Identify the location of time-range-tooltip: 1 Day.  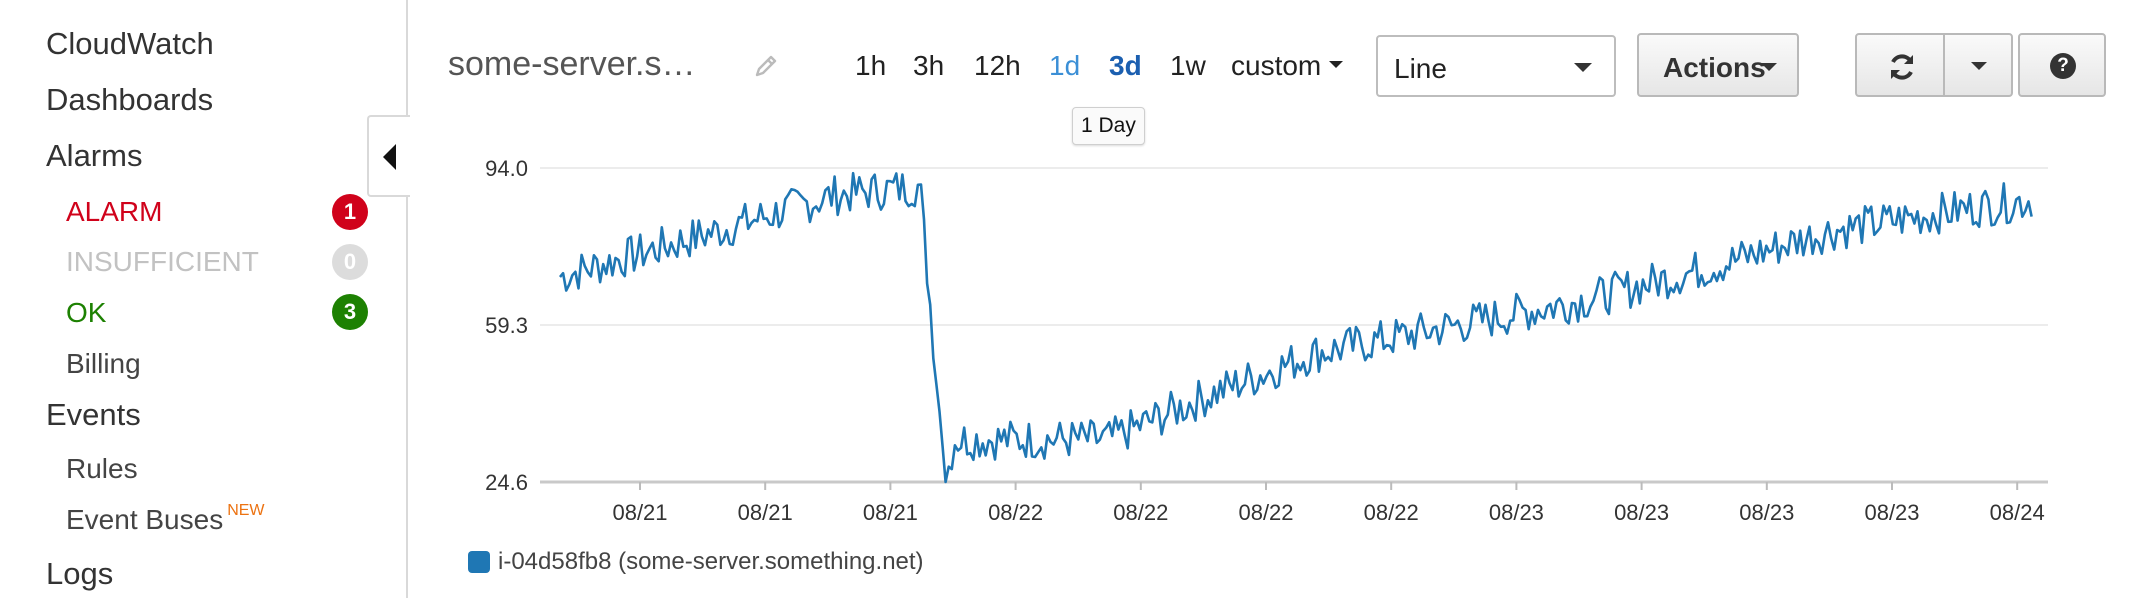
(1108, 126).